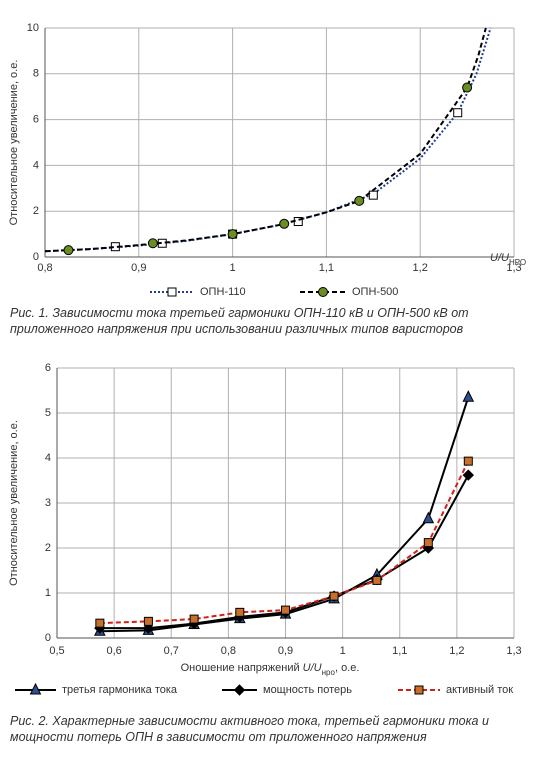 The width and height of the screenshot is (553, 765). Describe the element at coordinates (171, 651) in the screenshot. I see `x-tick-label: 0,7` at that location.